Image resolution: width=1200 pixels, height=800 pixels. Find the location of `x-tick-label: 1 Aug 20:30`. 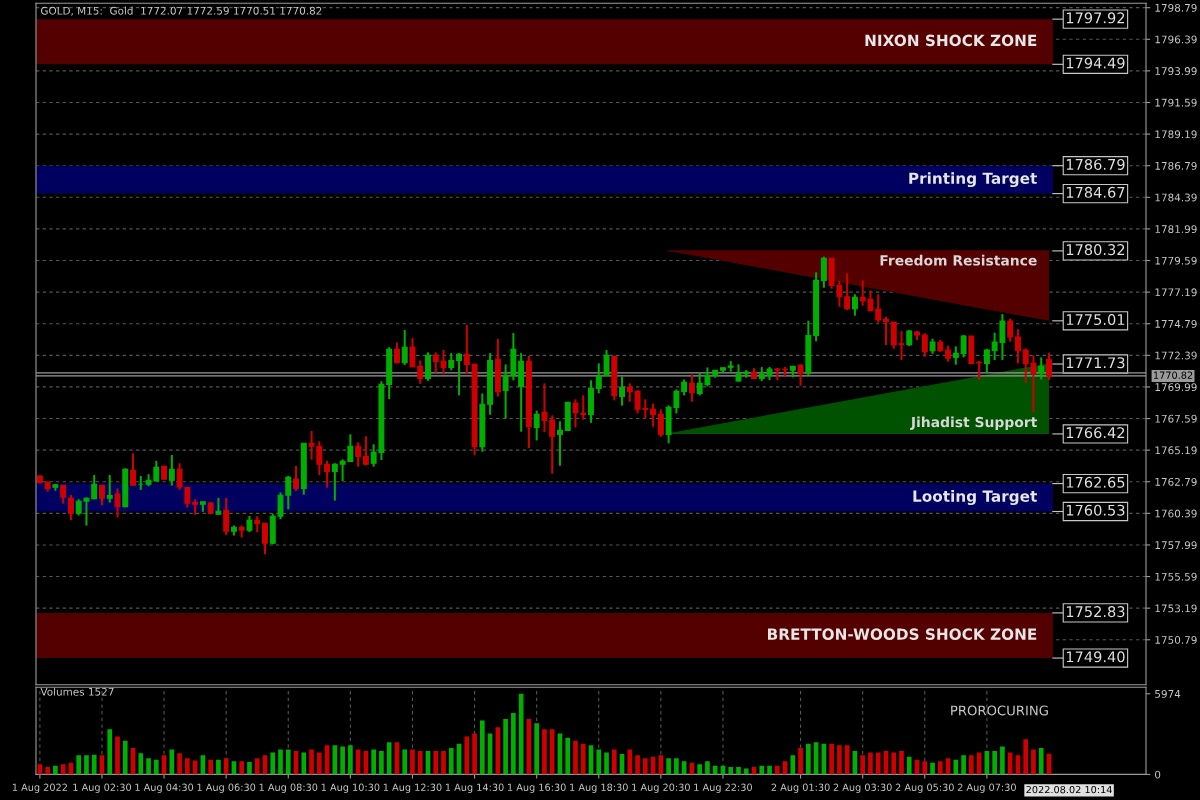

x-tick-label: 1 Aug 20:30 is located at coordinates (661, 788).